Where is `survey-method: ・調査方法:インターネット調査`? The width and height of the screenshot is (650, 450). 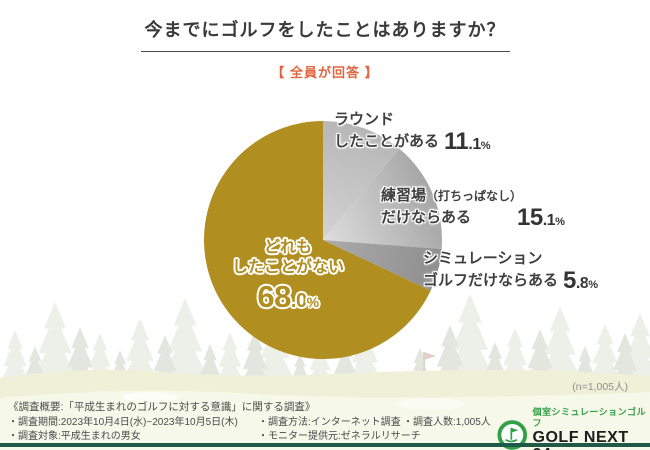 survey-method: ・調査方法:インターネット調査 is located at coordinates (329, 422).